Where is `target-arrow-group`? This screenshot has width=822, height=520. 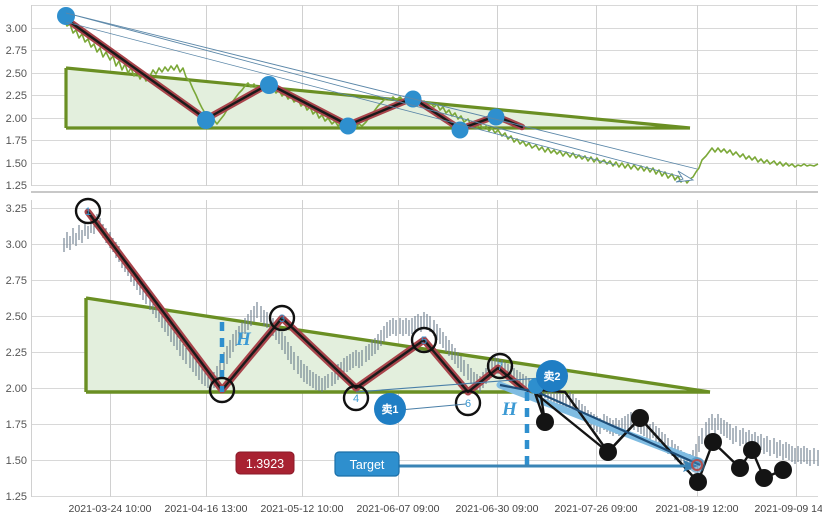 target-arrow-group is located at coordinates (552, 465).